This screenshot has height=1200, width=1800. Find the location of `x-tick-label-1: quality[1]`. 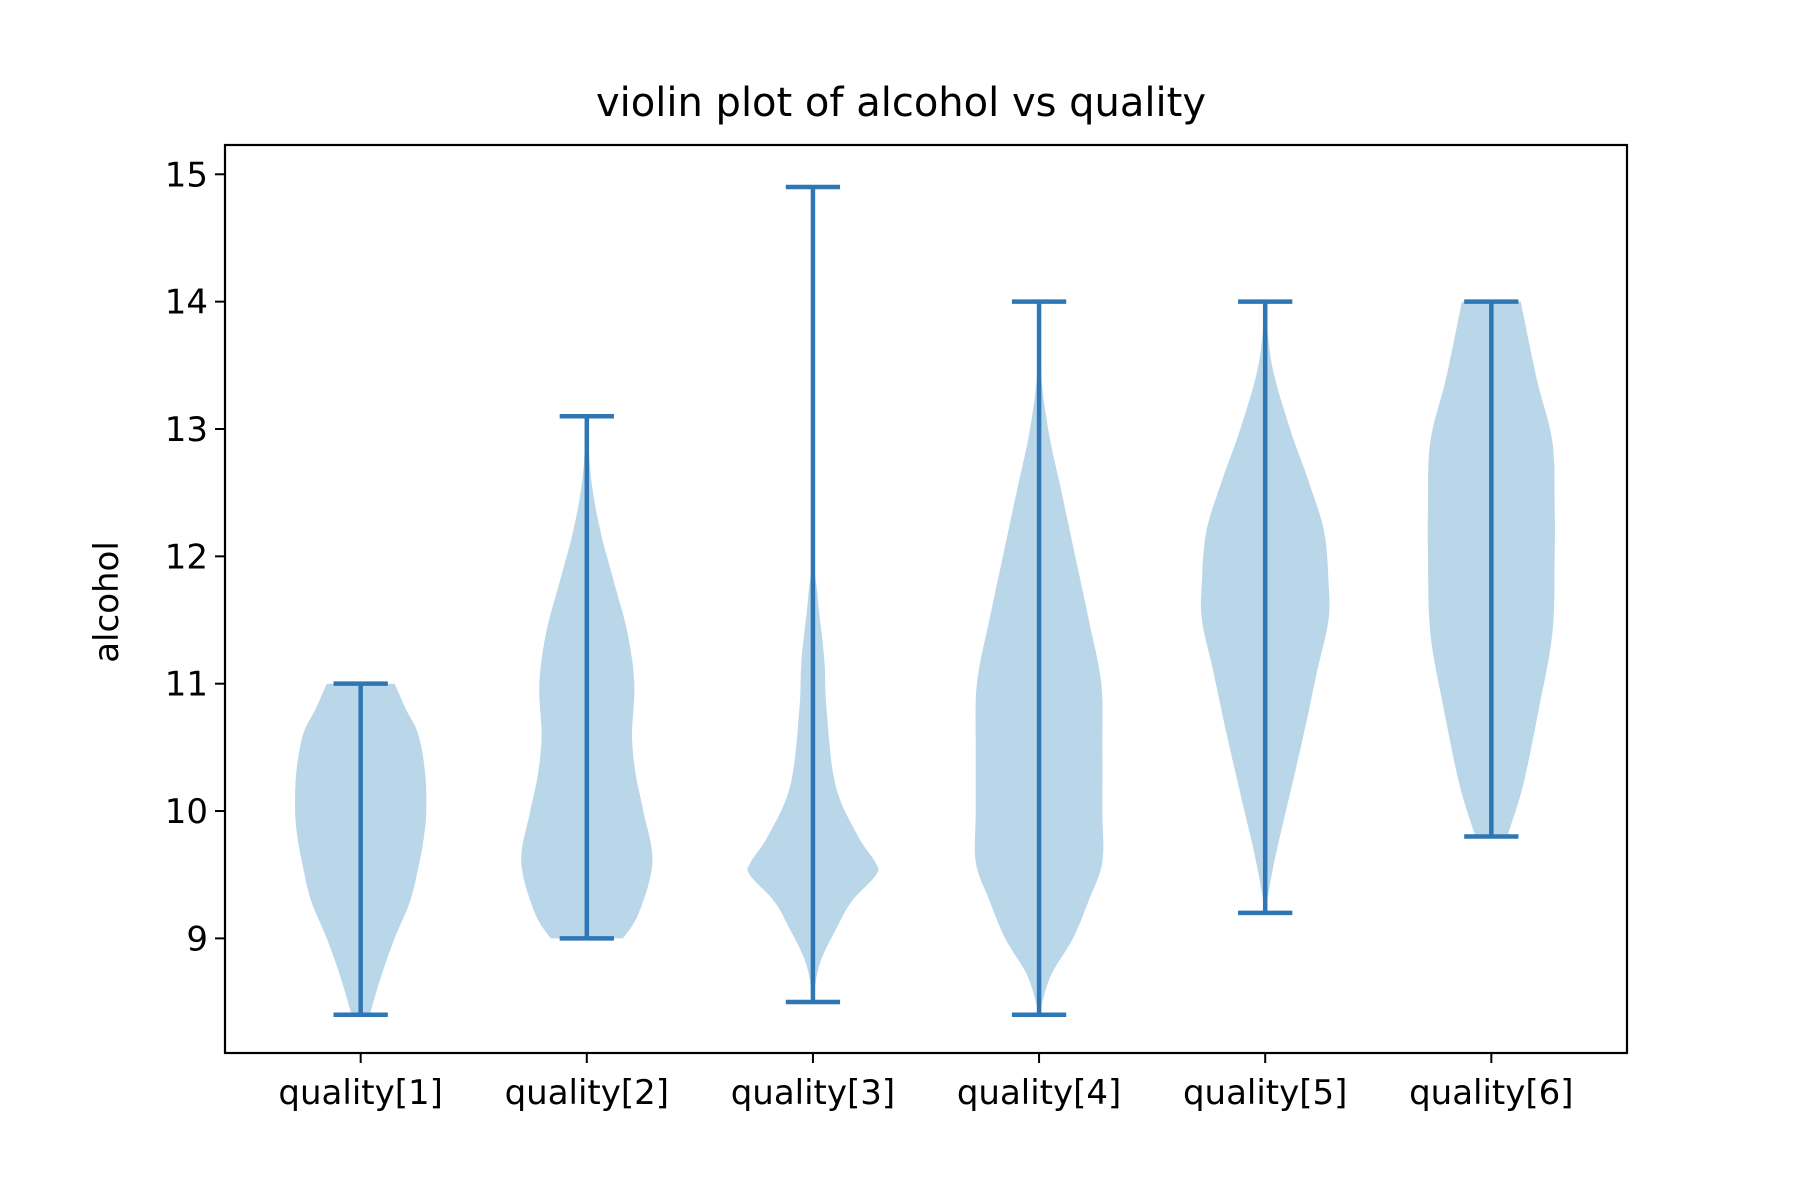

x-tick-label-1: quality[1] is located at coordinates (360, 1093).